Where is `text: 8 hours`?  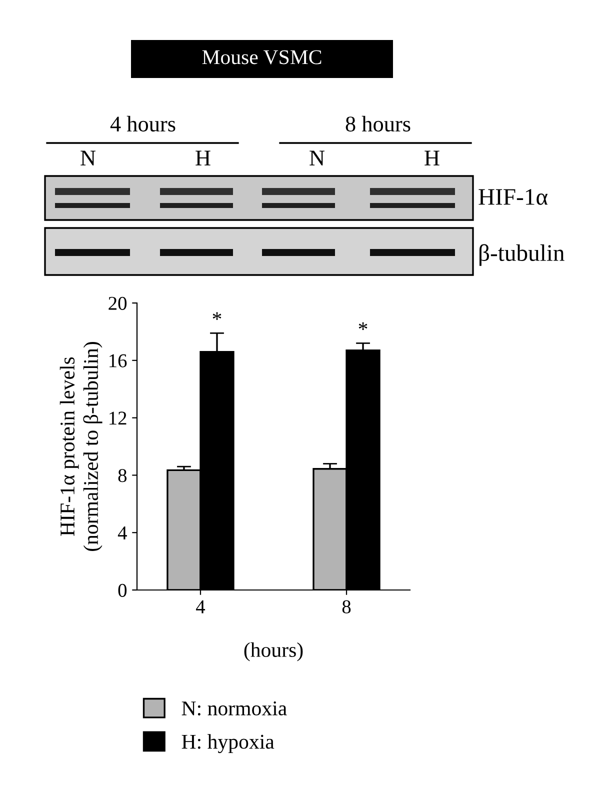
text: 8 hours is located at coordinates (378, 124).